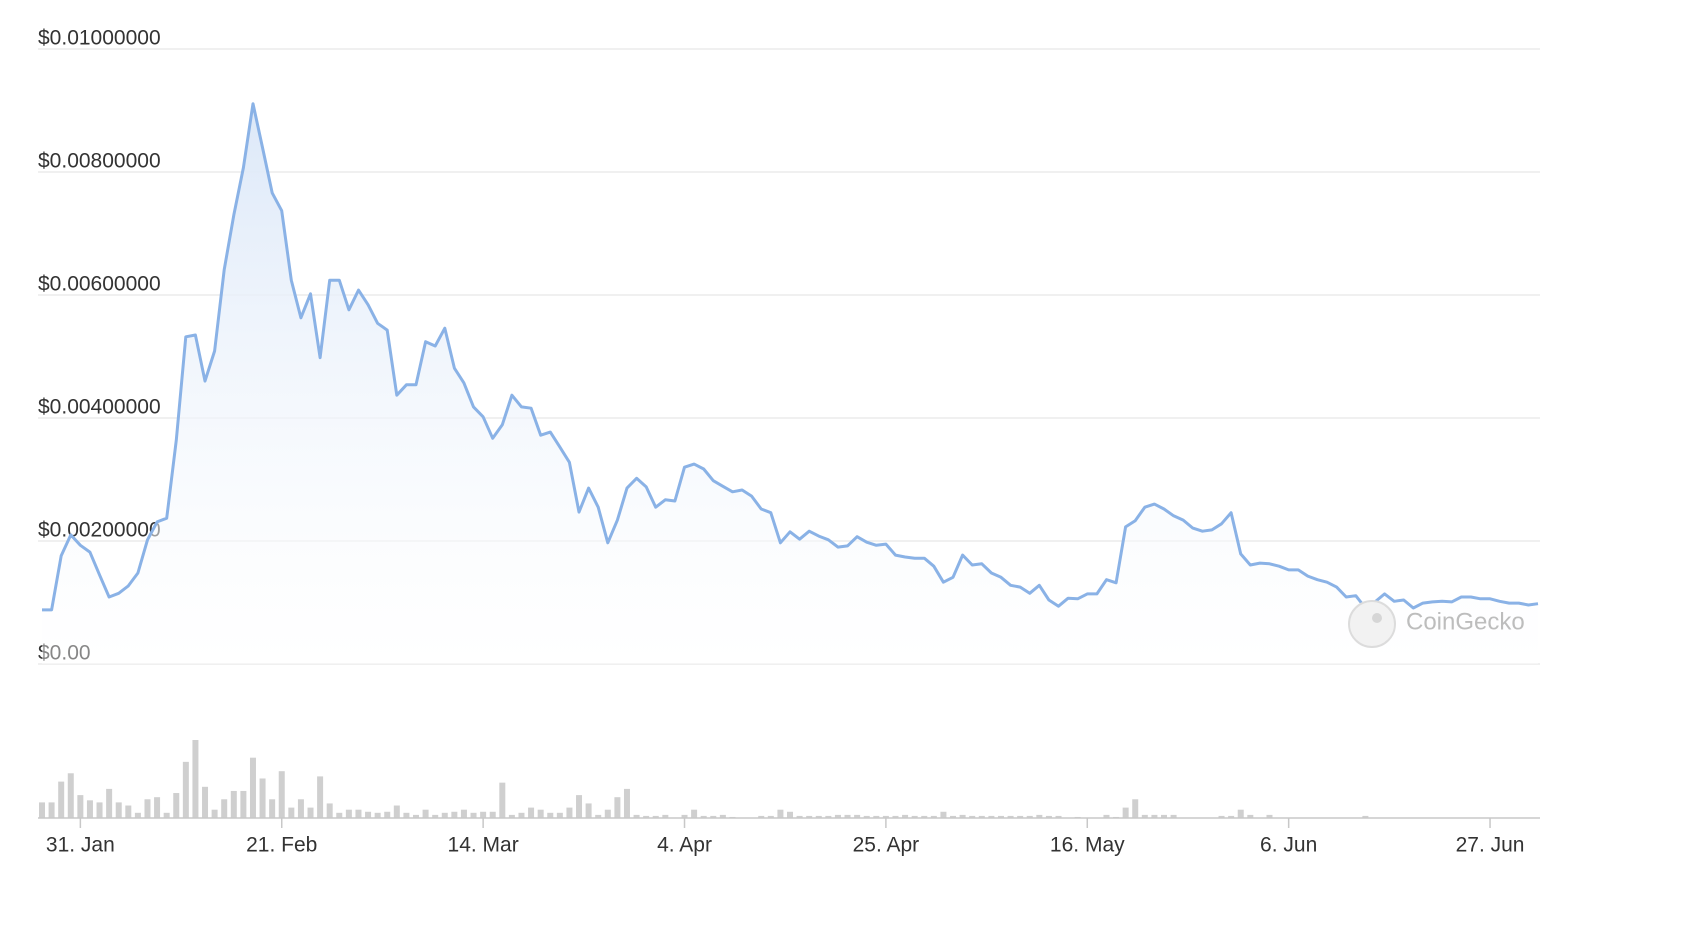  I want to click on x-tick-label: 14. Mar, so click(483, 845).